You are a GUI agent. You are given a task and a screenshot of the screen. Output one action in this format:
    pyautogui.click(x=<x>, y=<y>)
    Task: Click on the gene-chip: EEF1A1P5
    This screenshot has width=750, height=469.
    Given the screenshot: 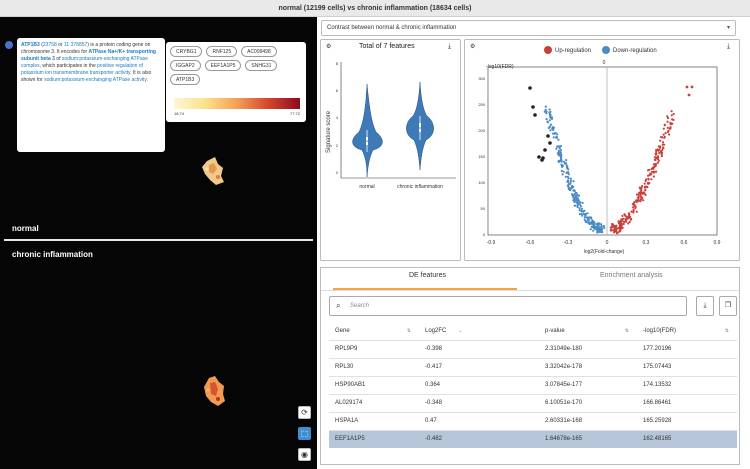 What is the action you would take?
    pyautogui.click(x=223, y=65)
    